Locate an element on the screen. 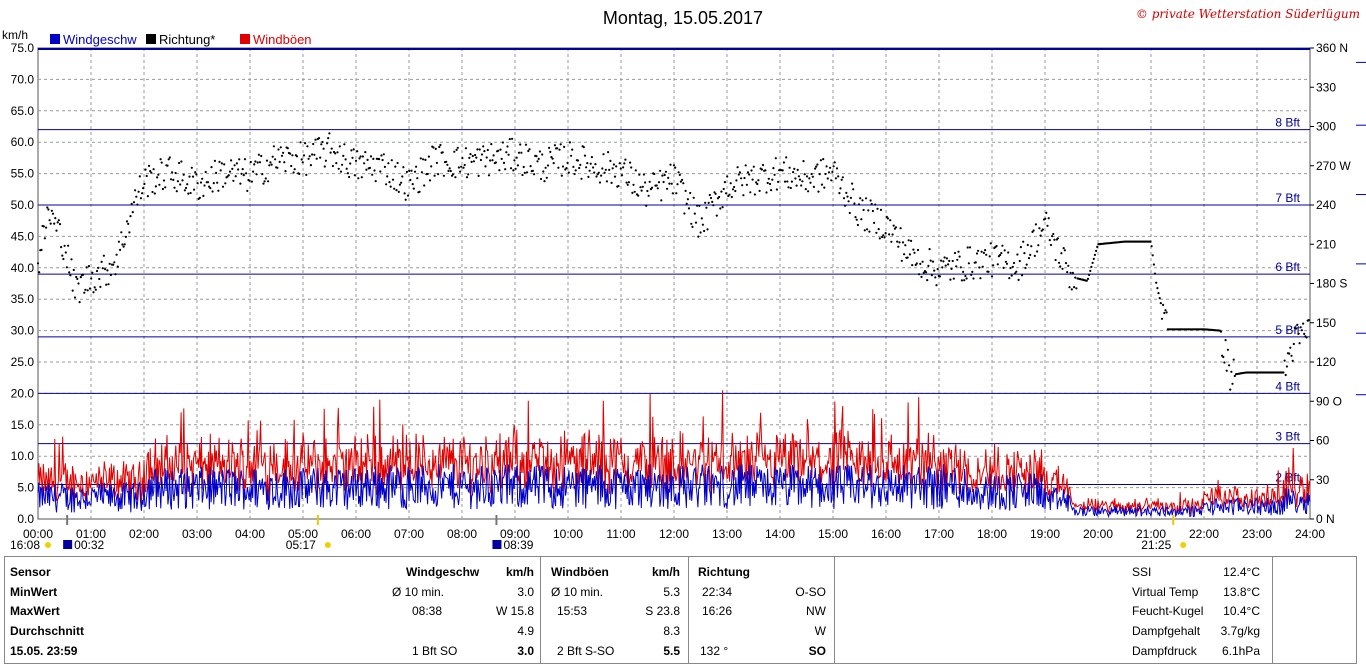 The height and width of the screenshot is (670, 1366). legend-label: Richtung* is located at coordinates (187, 39).